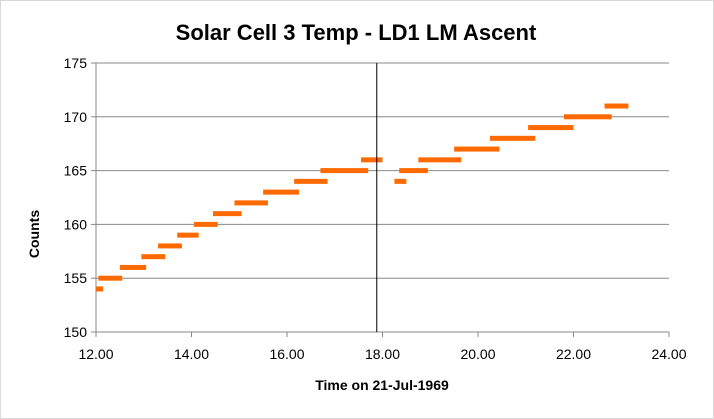  Describe the element at coordinates (76, 63) in the screenshot. I see `y-tick-label: 175` at that location.